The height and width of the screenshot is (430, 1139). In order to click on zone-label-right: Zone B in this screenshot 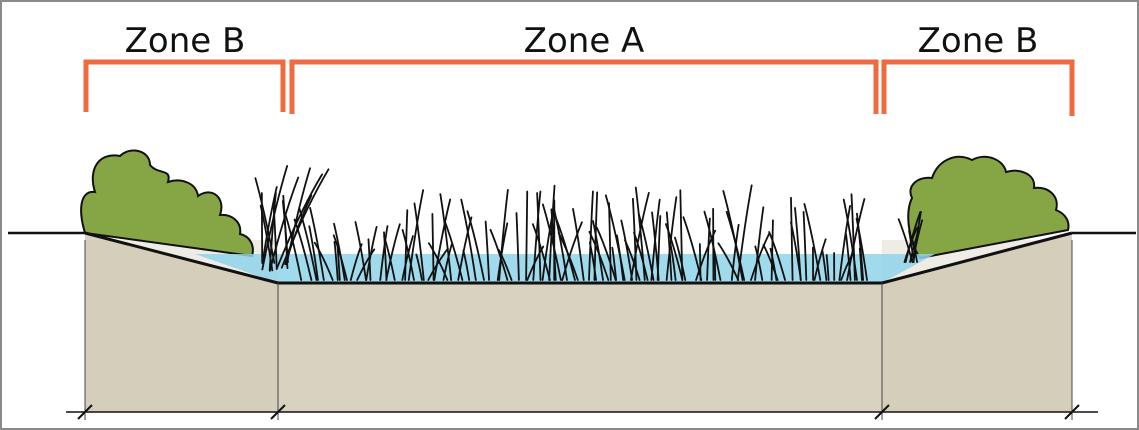, I will do `click(978, 41)`.